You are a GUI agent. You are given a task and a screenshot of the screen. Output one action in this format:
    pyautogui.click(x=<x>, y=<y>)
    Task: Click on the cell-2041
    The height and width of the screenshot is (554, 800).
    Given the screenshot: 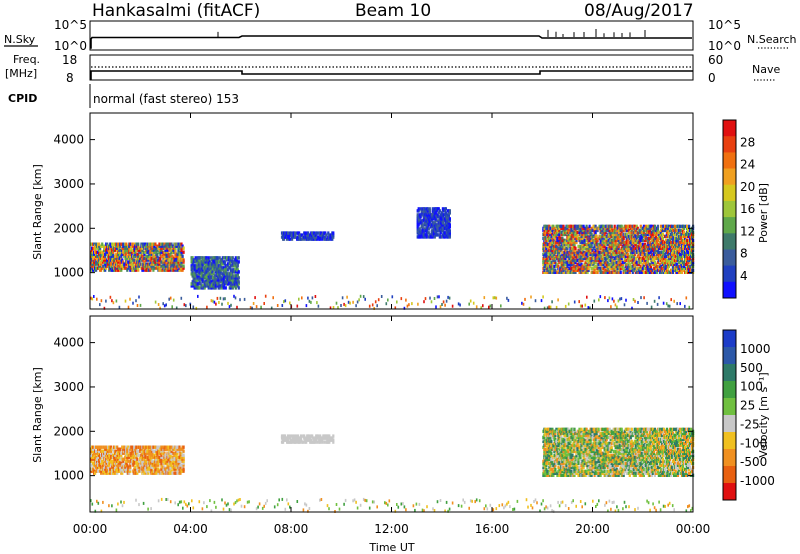 What is the action you would take?
    pyautogui.click(x=557, y=264)
    